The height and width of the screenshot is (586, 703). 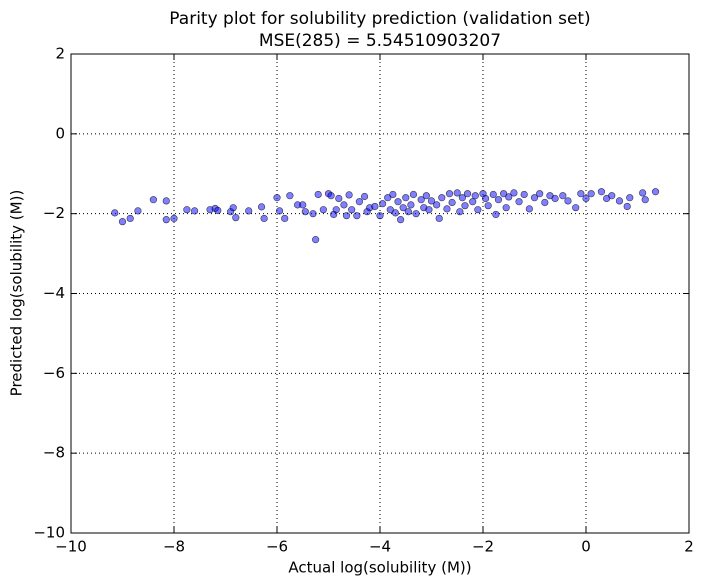 I want to click on x-tick-label: −10, so click(x=71, y=547).